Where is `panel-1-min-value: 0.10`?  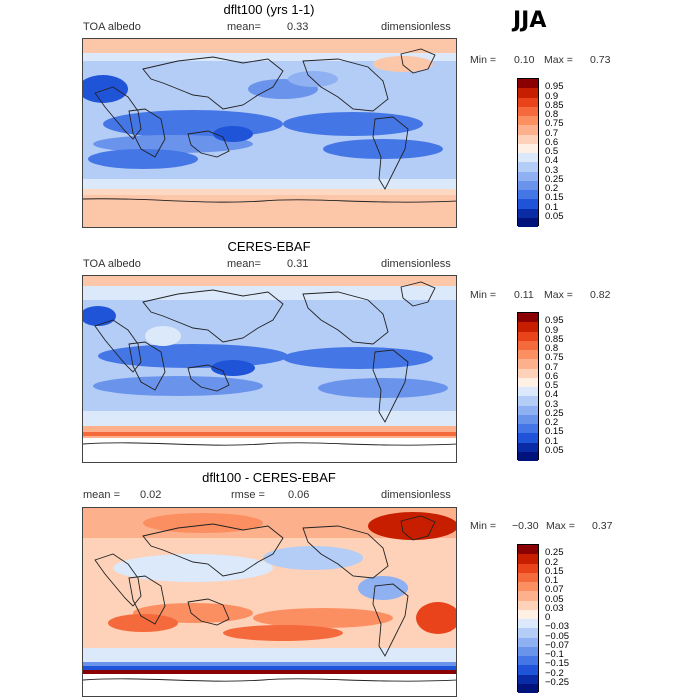 panel-1-min-value: 0.10 is located at coordinates (524, 60).